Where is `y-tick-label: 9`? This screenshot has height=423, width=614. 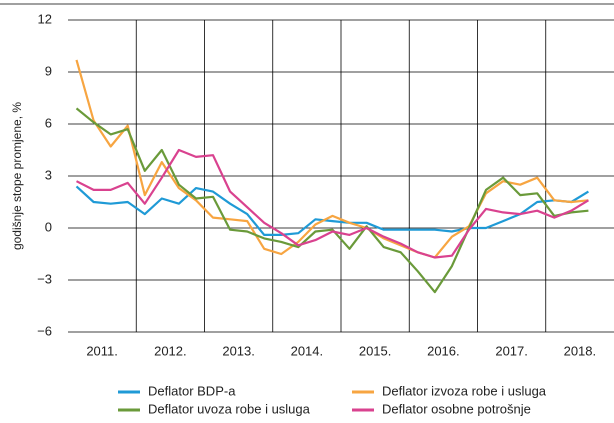
y-tick-label: 9 is located at coordinates (48, 70).